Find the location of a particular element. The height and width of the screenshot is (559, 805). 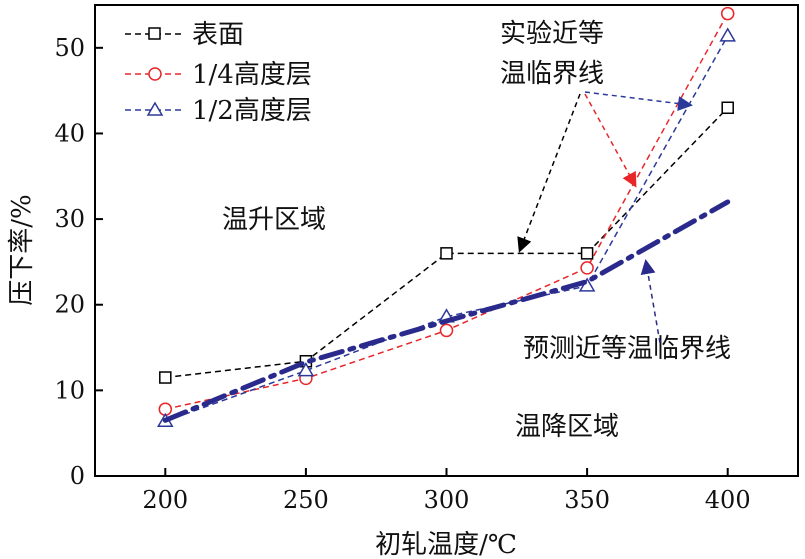

y-tick-label: 20 is located at coordinates (69, 305).